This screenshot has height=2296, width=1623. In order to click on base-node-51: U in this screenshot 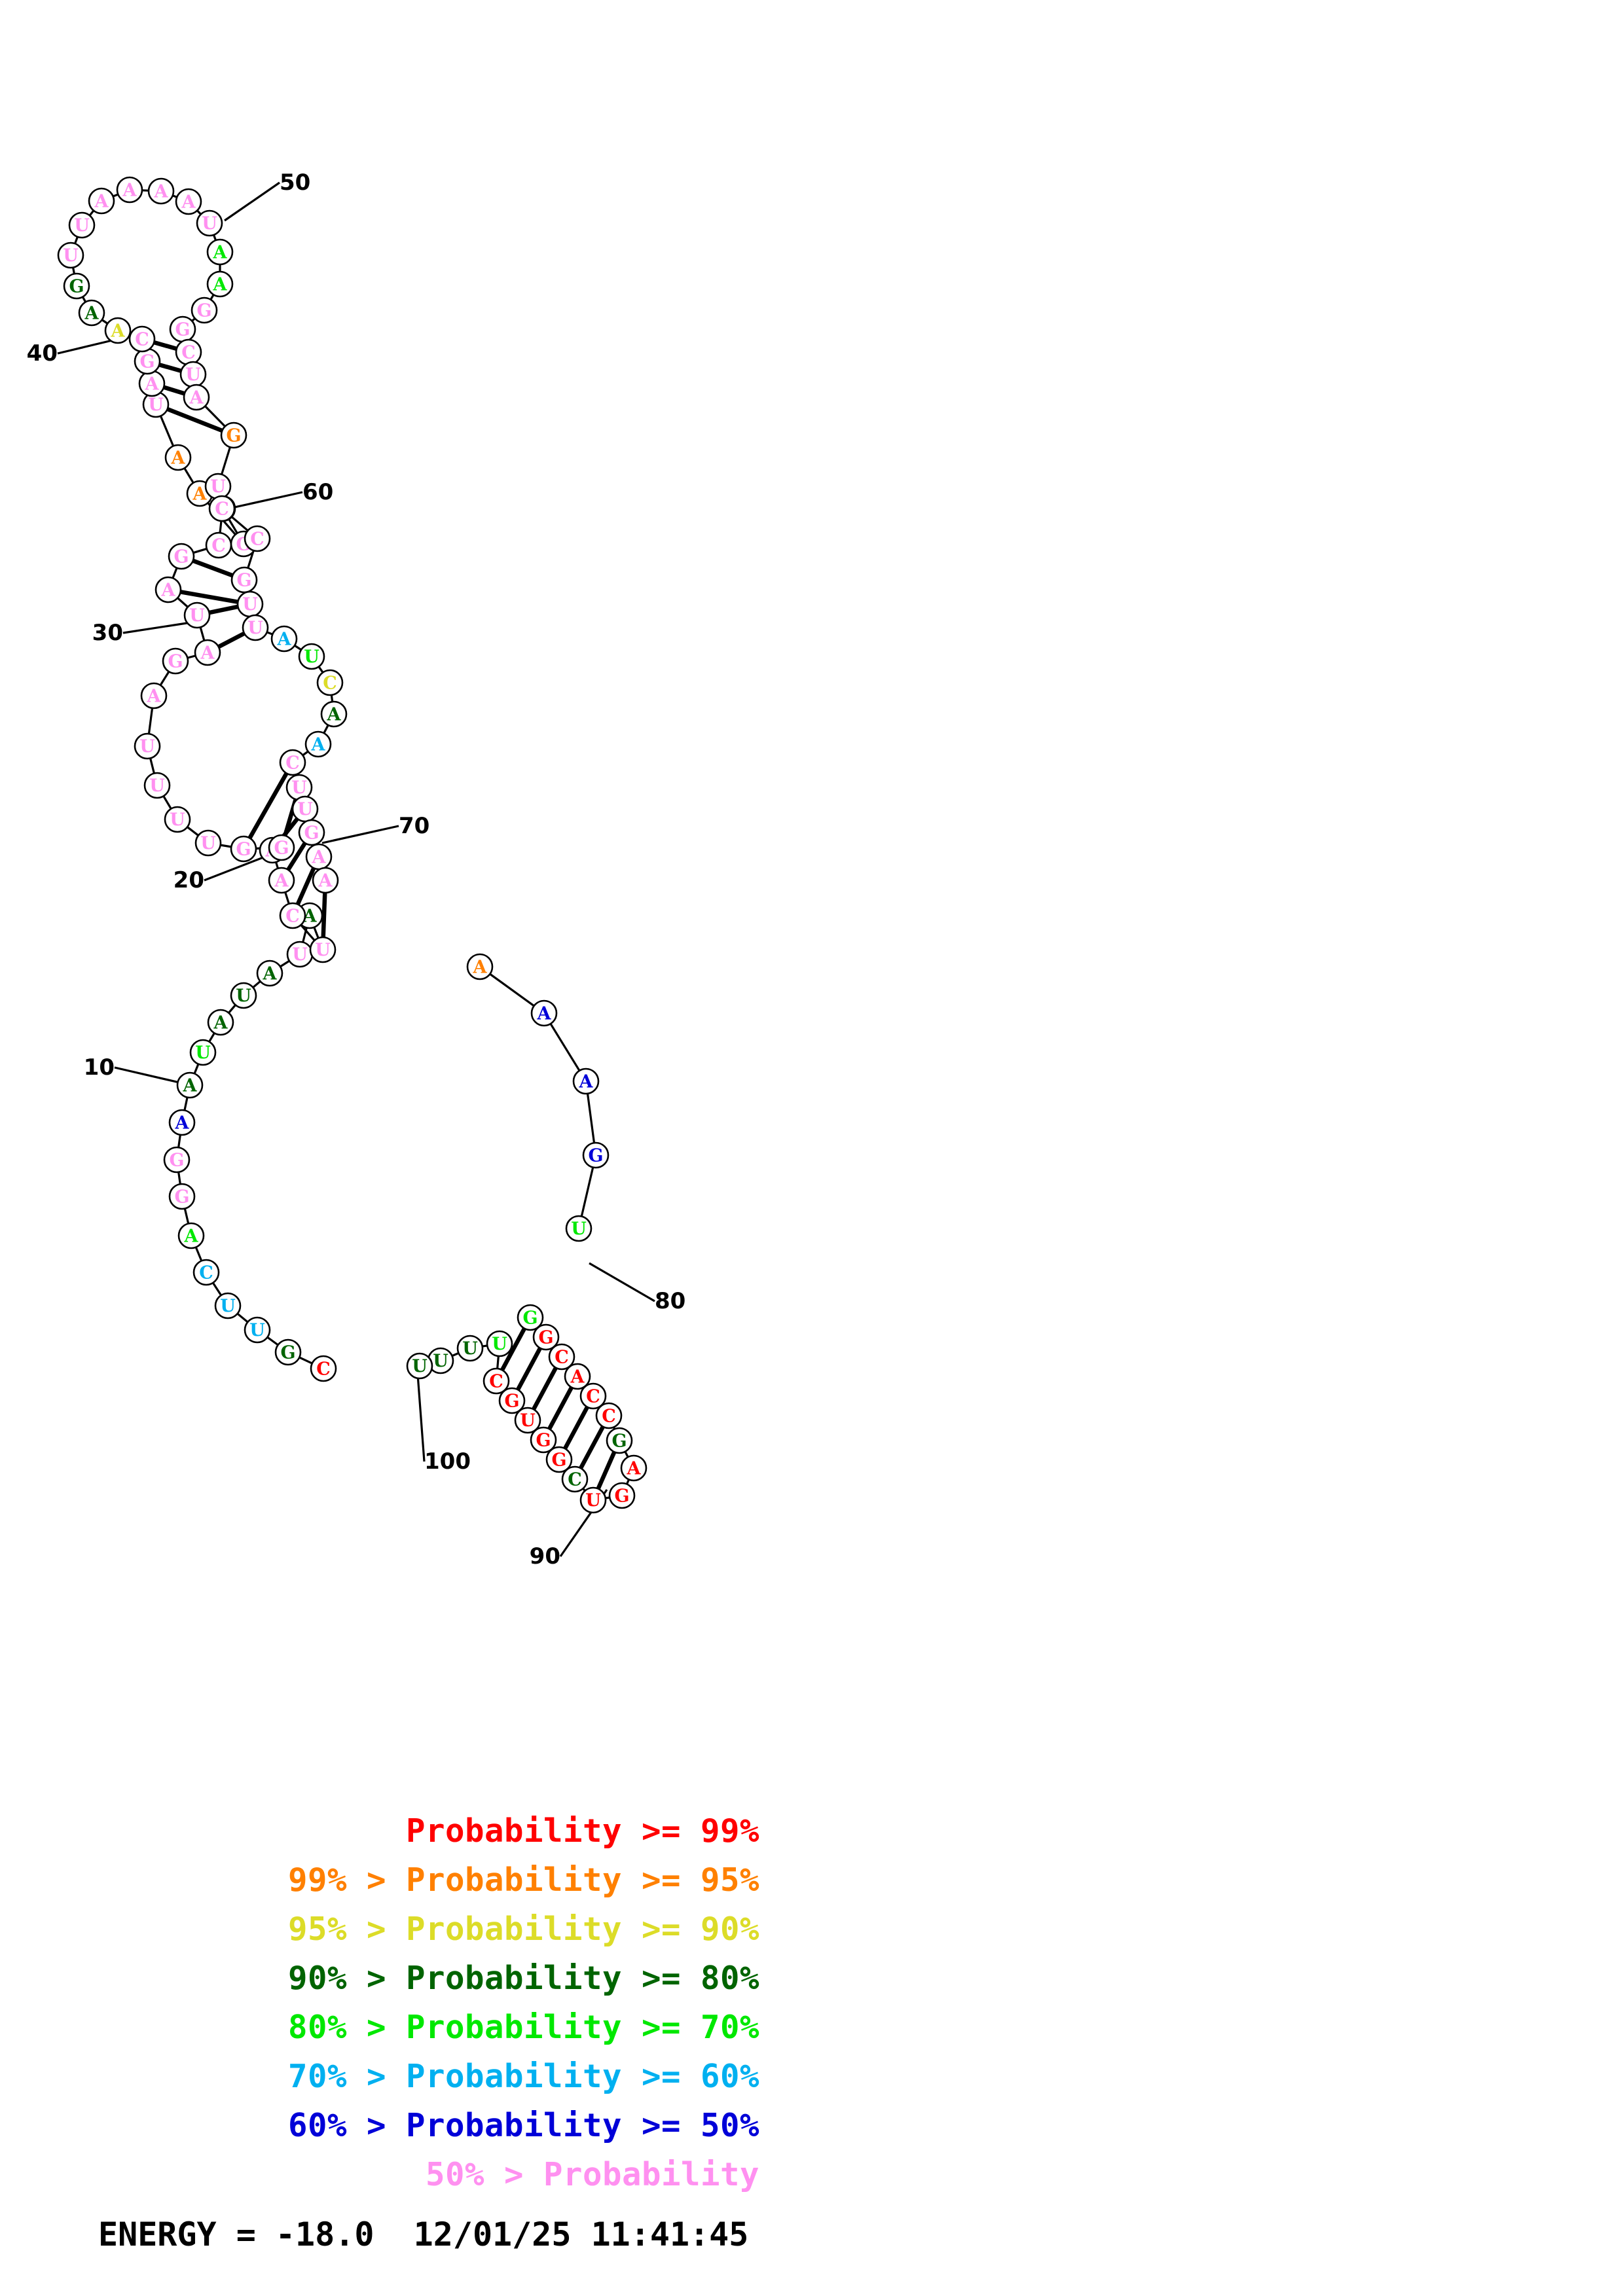, I will do `click(209, 223)`.